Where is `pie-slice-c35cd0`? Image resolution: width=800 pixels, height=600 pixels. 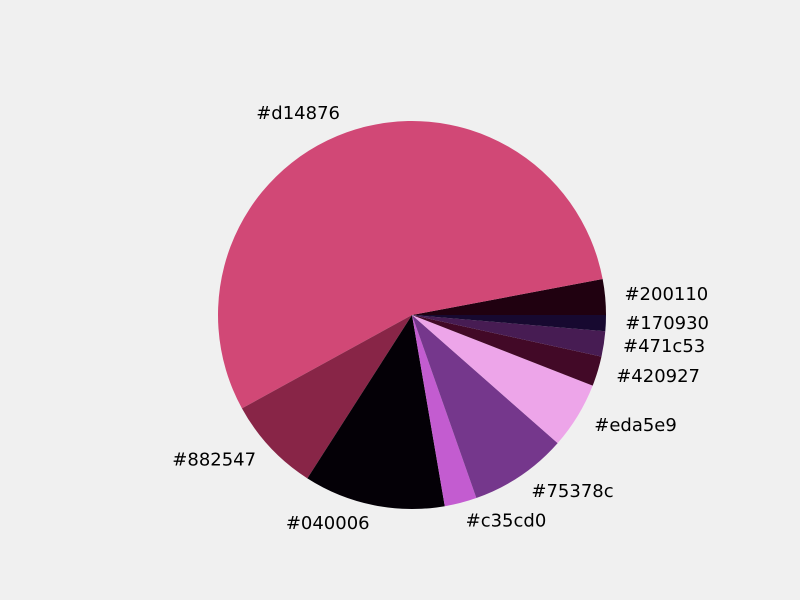
pie-slice-c35cd0 is located at coordinates (444, 411).